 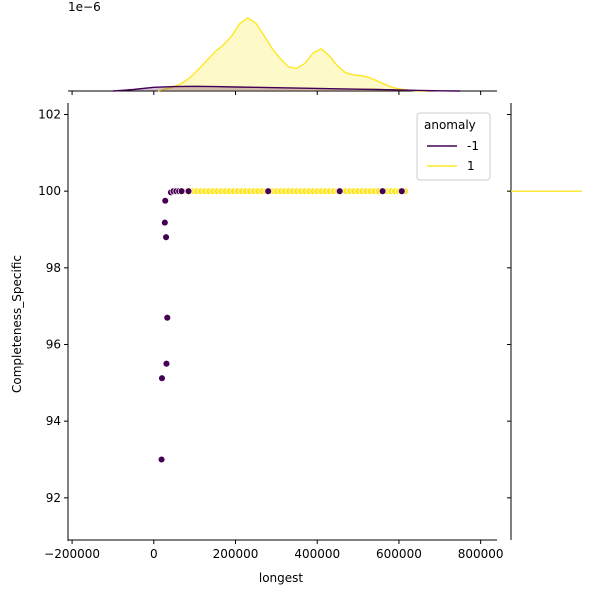 What do you see at coordinates (84, 7) in the screenshot?
I see `top-marginal-scale-label: 1e−6` at bounding box center [84, 7].